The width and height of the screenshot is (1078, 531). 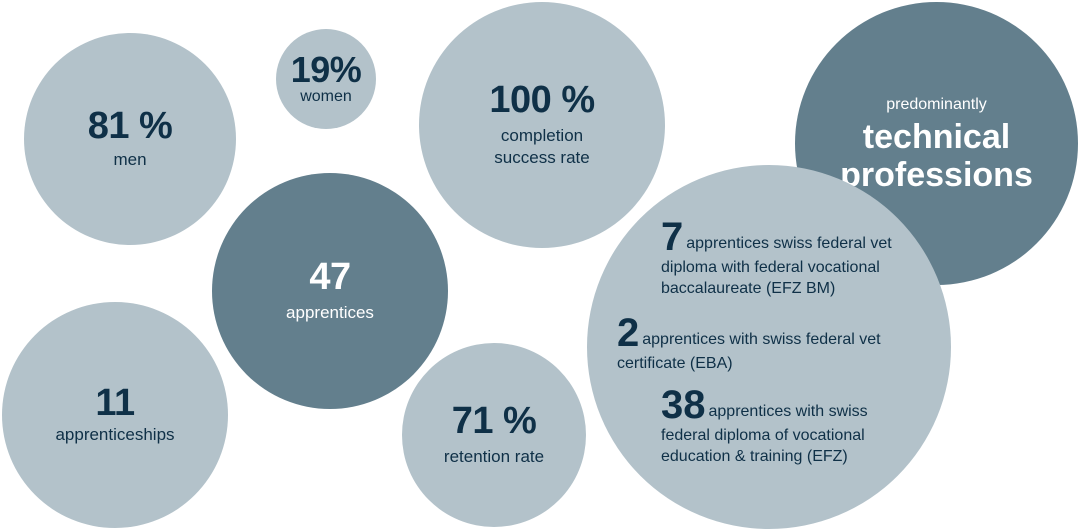 I want to click on retention-rate-value: 71 %, so click(x=494, y=421).